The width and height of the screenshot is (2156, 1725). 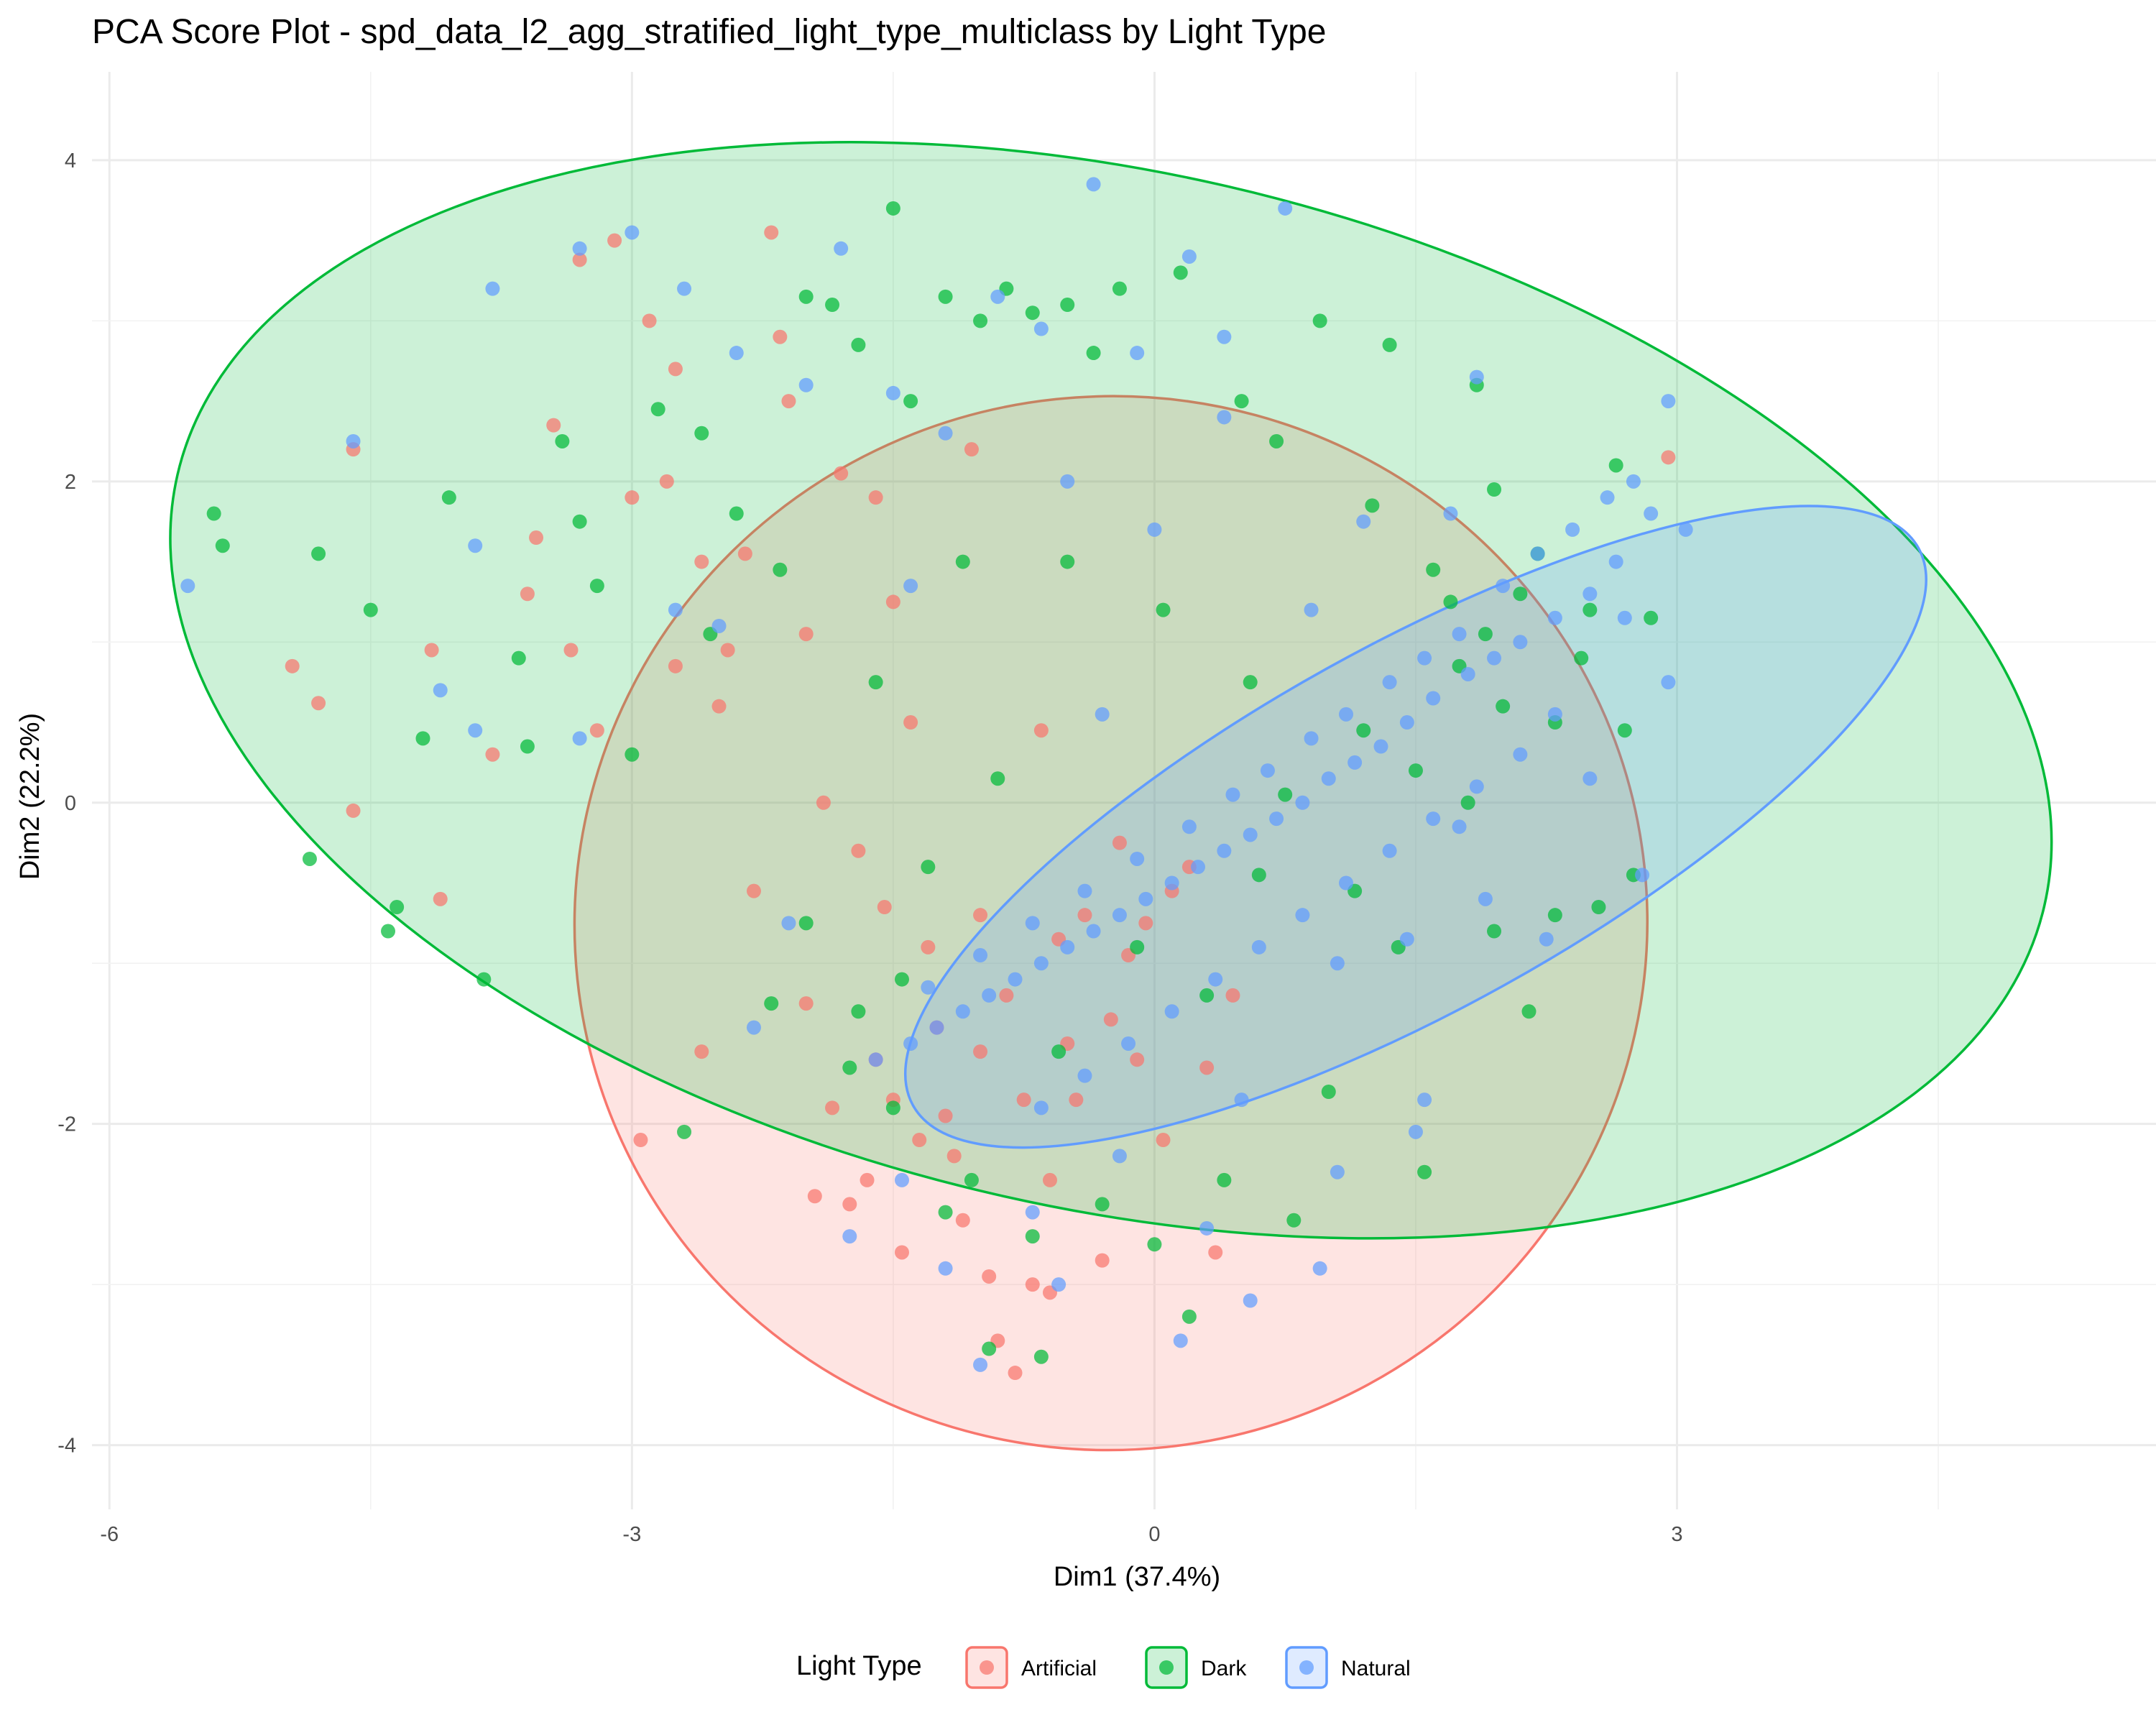 I want to click on x-tick-label: -6, so click(x=109, y=1534).